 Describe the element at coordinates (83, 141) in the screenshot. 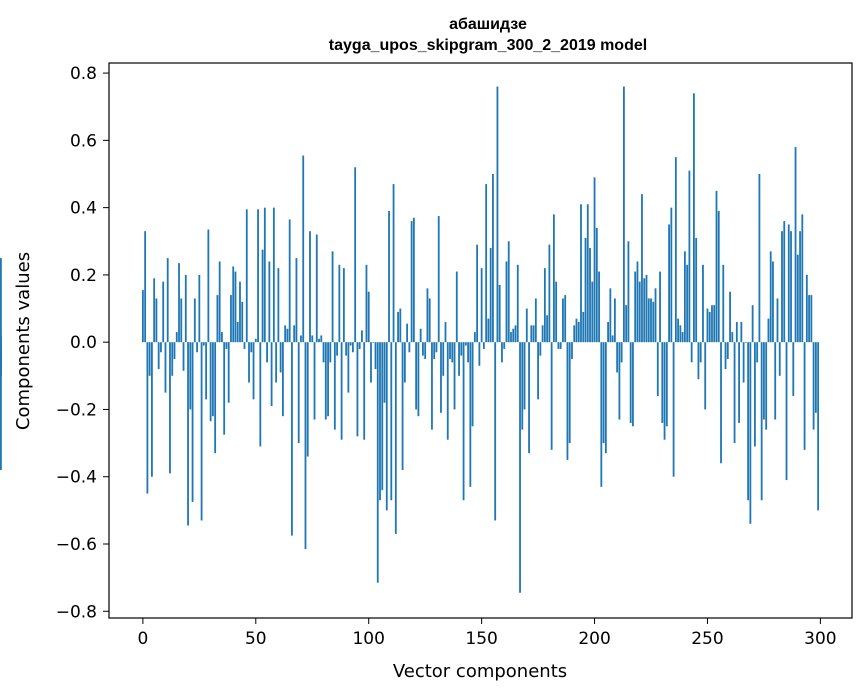

I see `y-tick-label: 0.6` at that location.